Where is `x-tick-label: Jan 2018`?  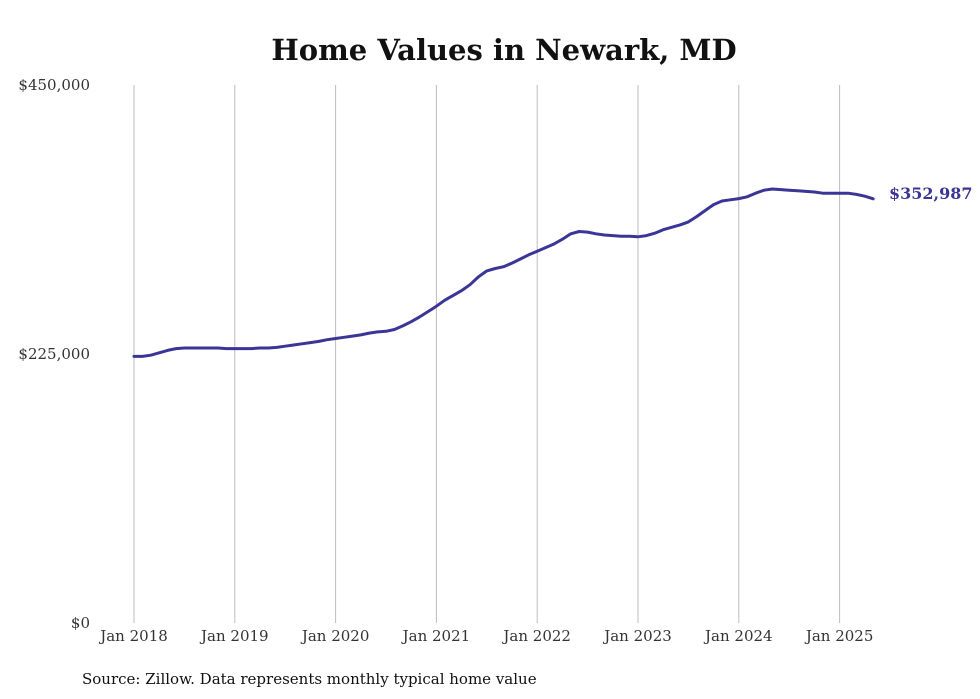
x-tick-label: Jan 2018 is located at coordinates (133, 636).